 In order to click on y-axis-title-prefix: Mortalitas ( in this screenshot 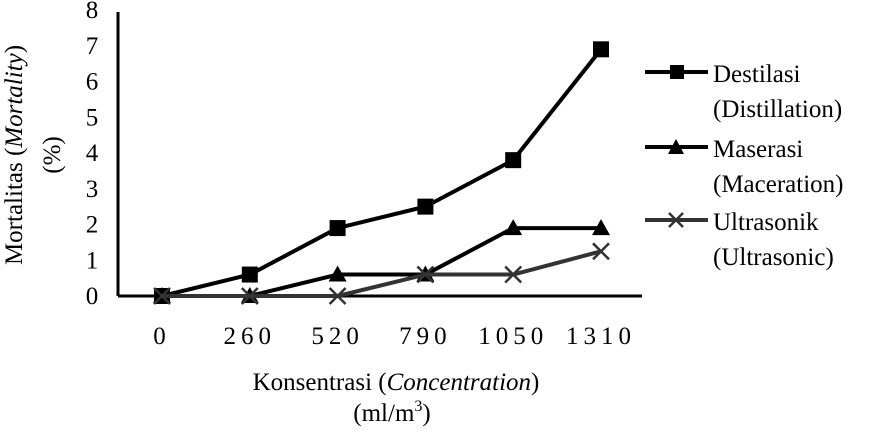, I will do `click(14, 206)`.